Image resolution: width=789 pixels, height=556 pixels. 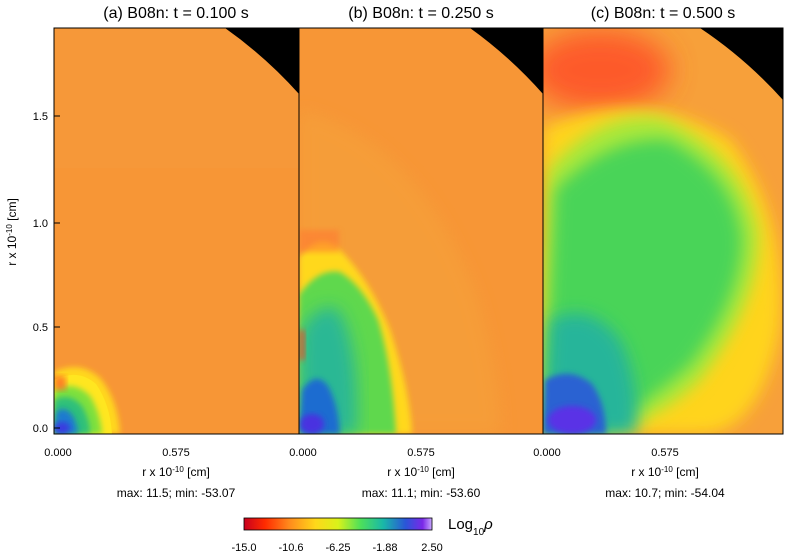 I want to click on panel-c-title: (c) B08n: t = 0.500 s, so click(x=663, y=13).